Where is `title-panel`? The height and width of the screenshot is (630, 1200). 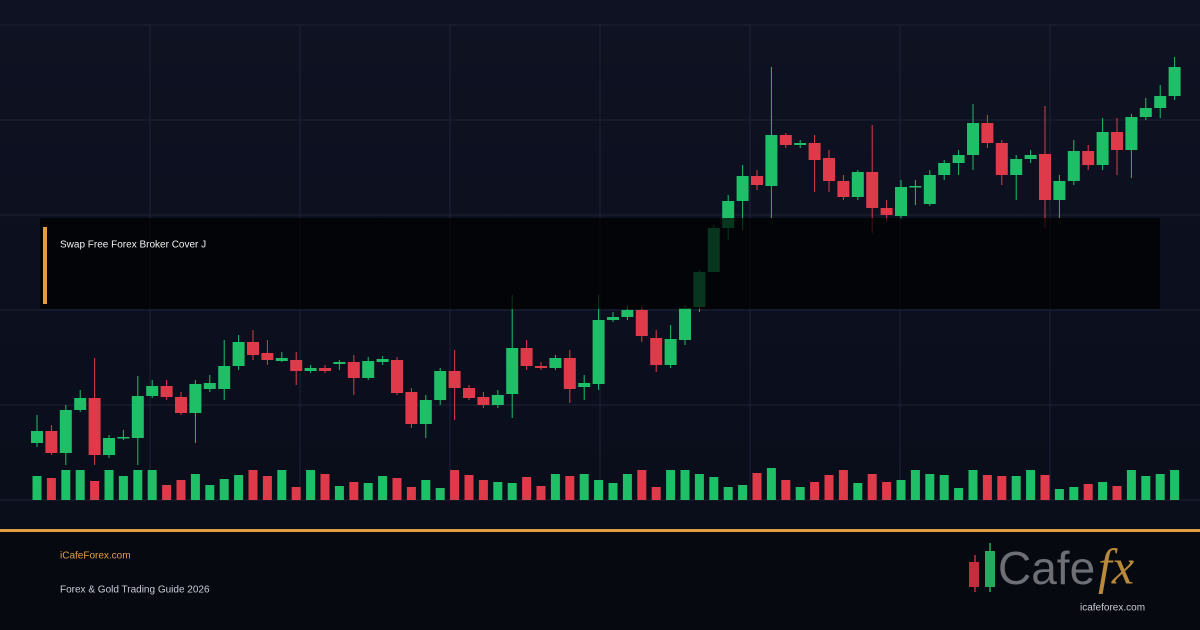
title-panel is located at coordinates (600, 263).